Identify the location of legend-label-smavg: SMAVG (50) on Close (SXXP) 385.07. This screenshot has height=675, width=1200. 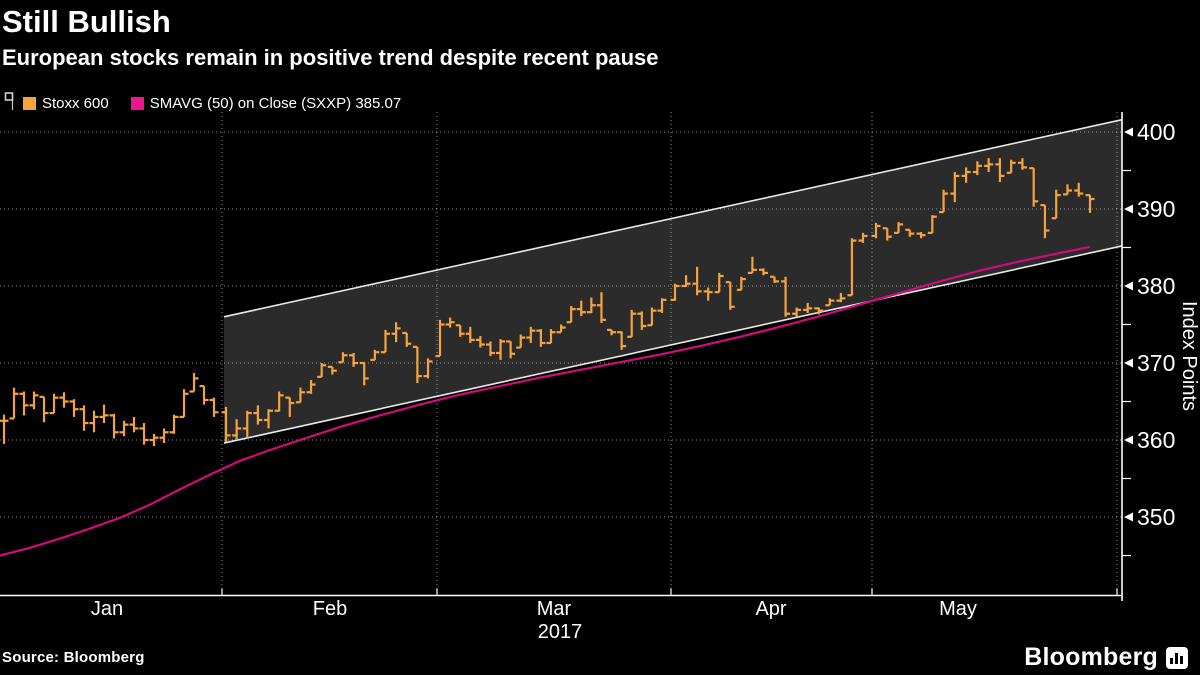
(275, 103).